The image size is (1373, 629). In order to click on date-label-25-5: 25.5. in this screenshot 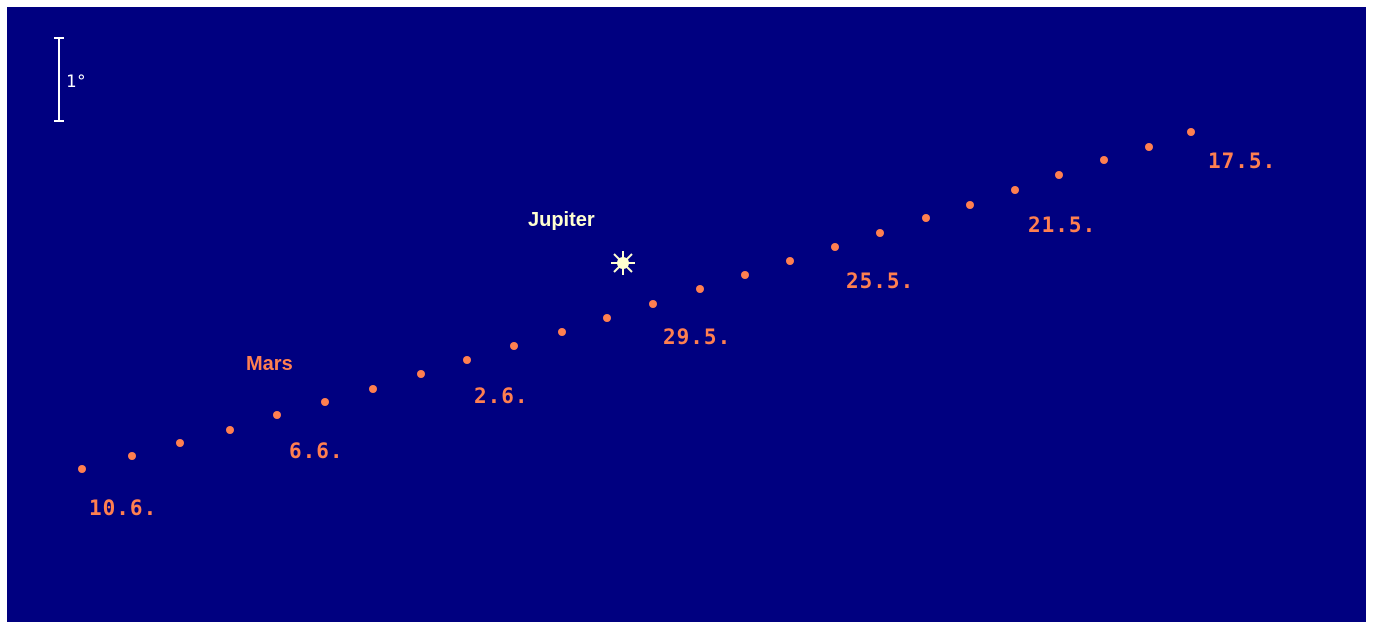, I will do `click(880, 281)`.